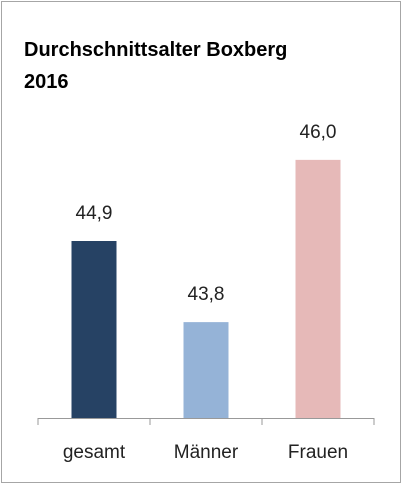 The image size is (402, 484). I want to click on x-tick-label: gesamt, so click(94, 452).